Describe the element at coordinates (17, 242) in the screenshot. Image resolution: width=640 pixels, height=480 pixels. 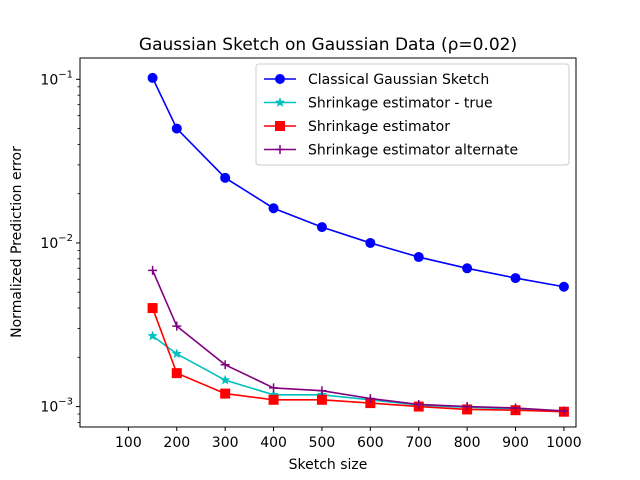
I see `y-axis-label: Normalized Prediction error` at that location.